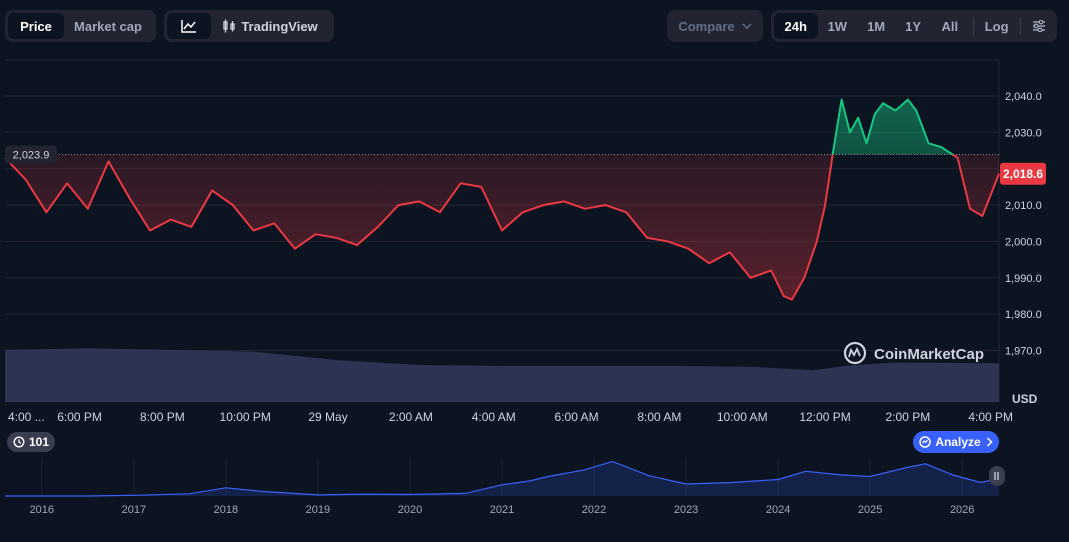 This screenshot has height=542, width=1069. I want to click on tab-market-cap: Market cap, so click(108, 26).